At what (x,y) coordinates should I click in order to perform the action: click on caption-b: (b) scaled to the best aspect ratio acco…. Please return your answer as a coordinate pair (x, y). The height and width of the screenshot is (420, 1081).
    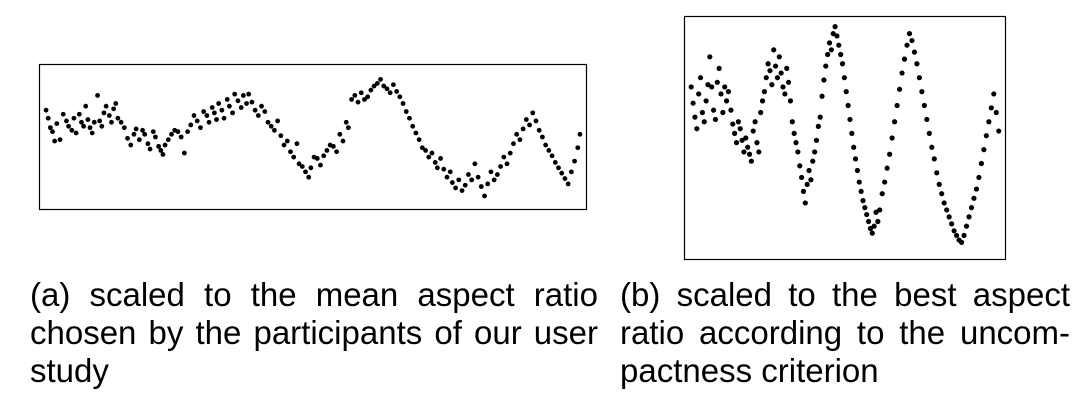
    Looking at the image, I should click on (845, 333).